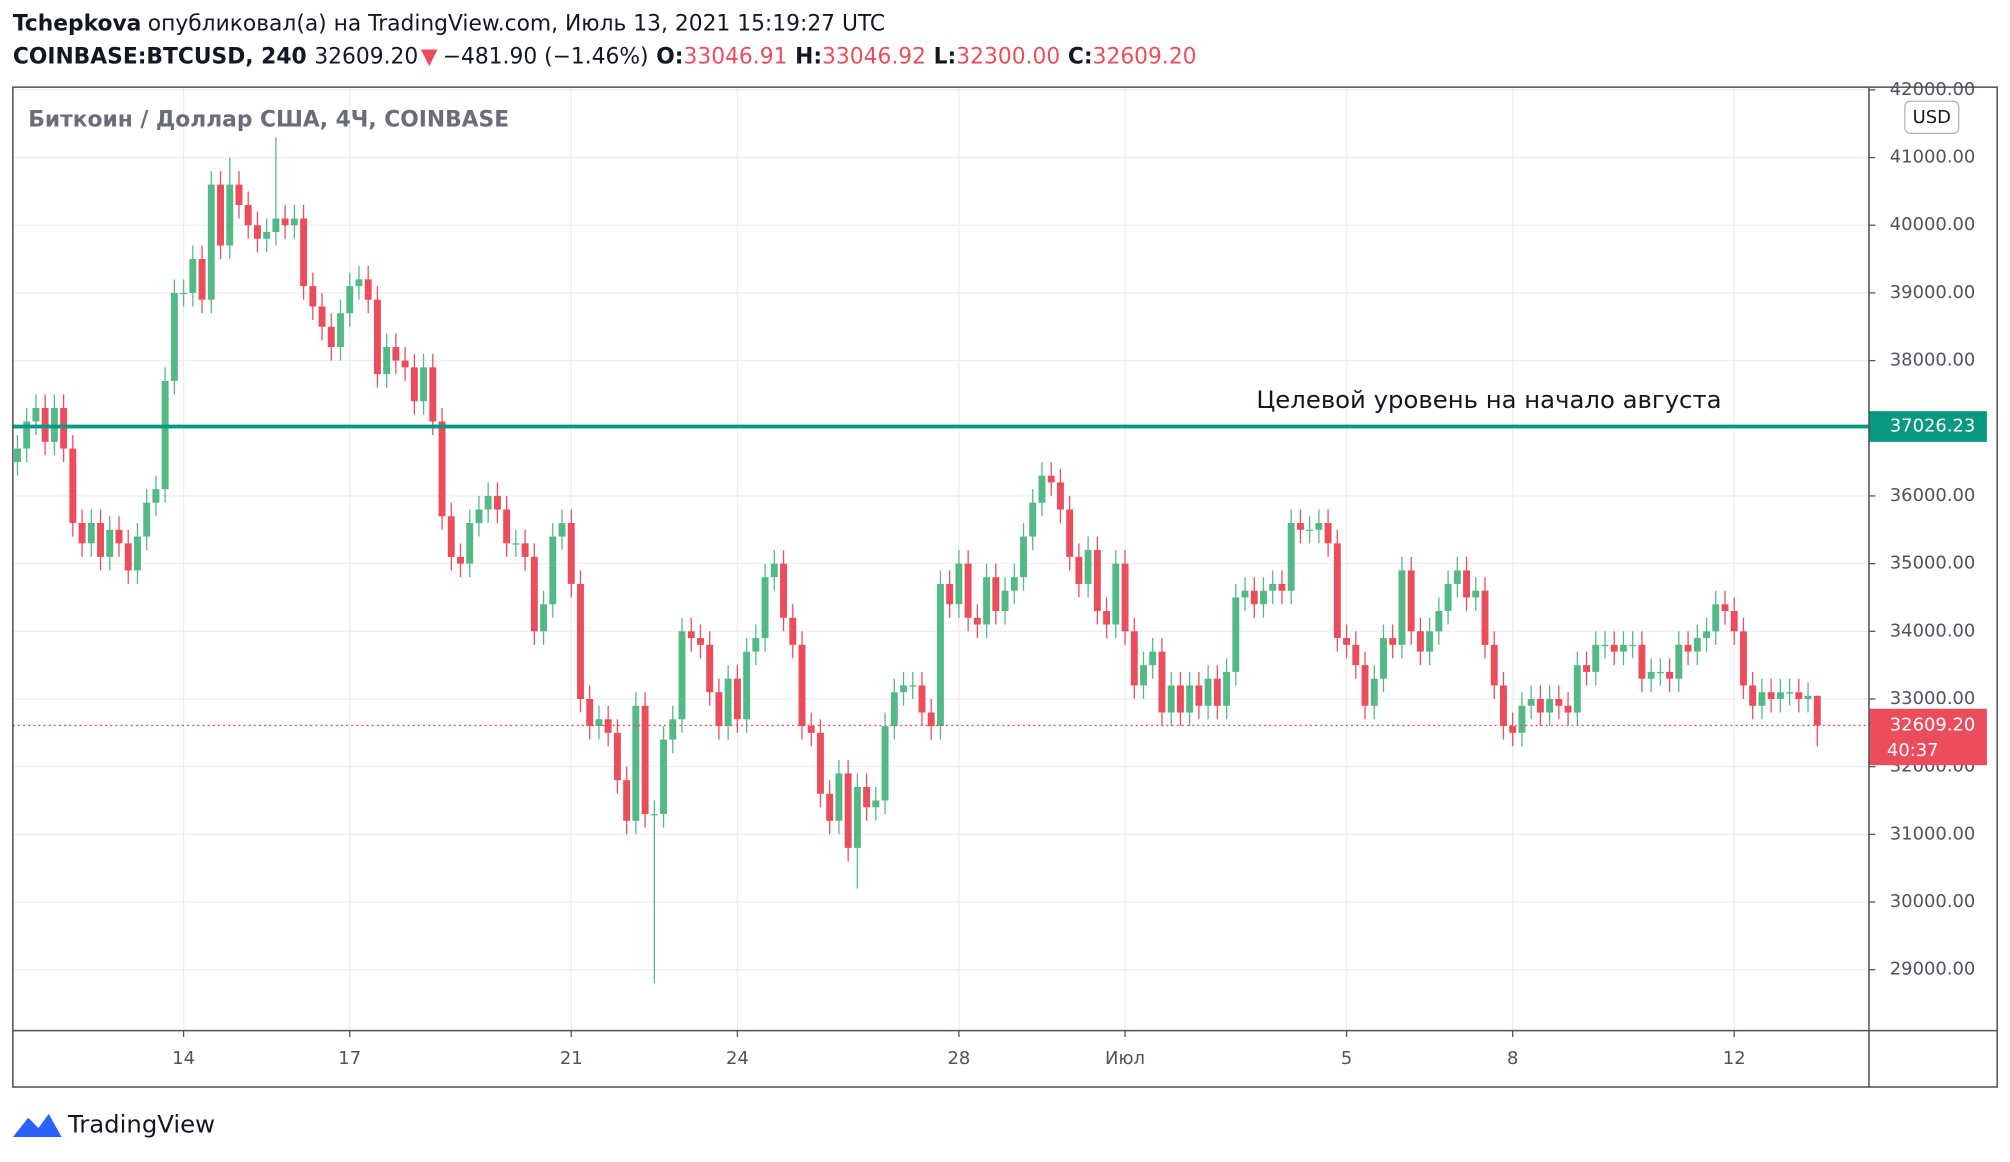 The width and height of the screenshot is (2010, 1162). What do you see at coordinates (1080, 57) in the screenshot?
I see `c-label: C:` at bounding box center [1080, 57].